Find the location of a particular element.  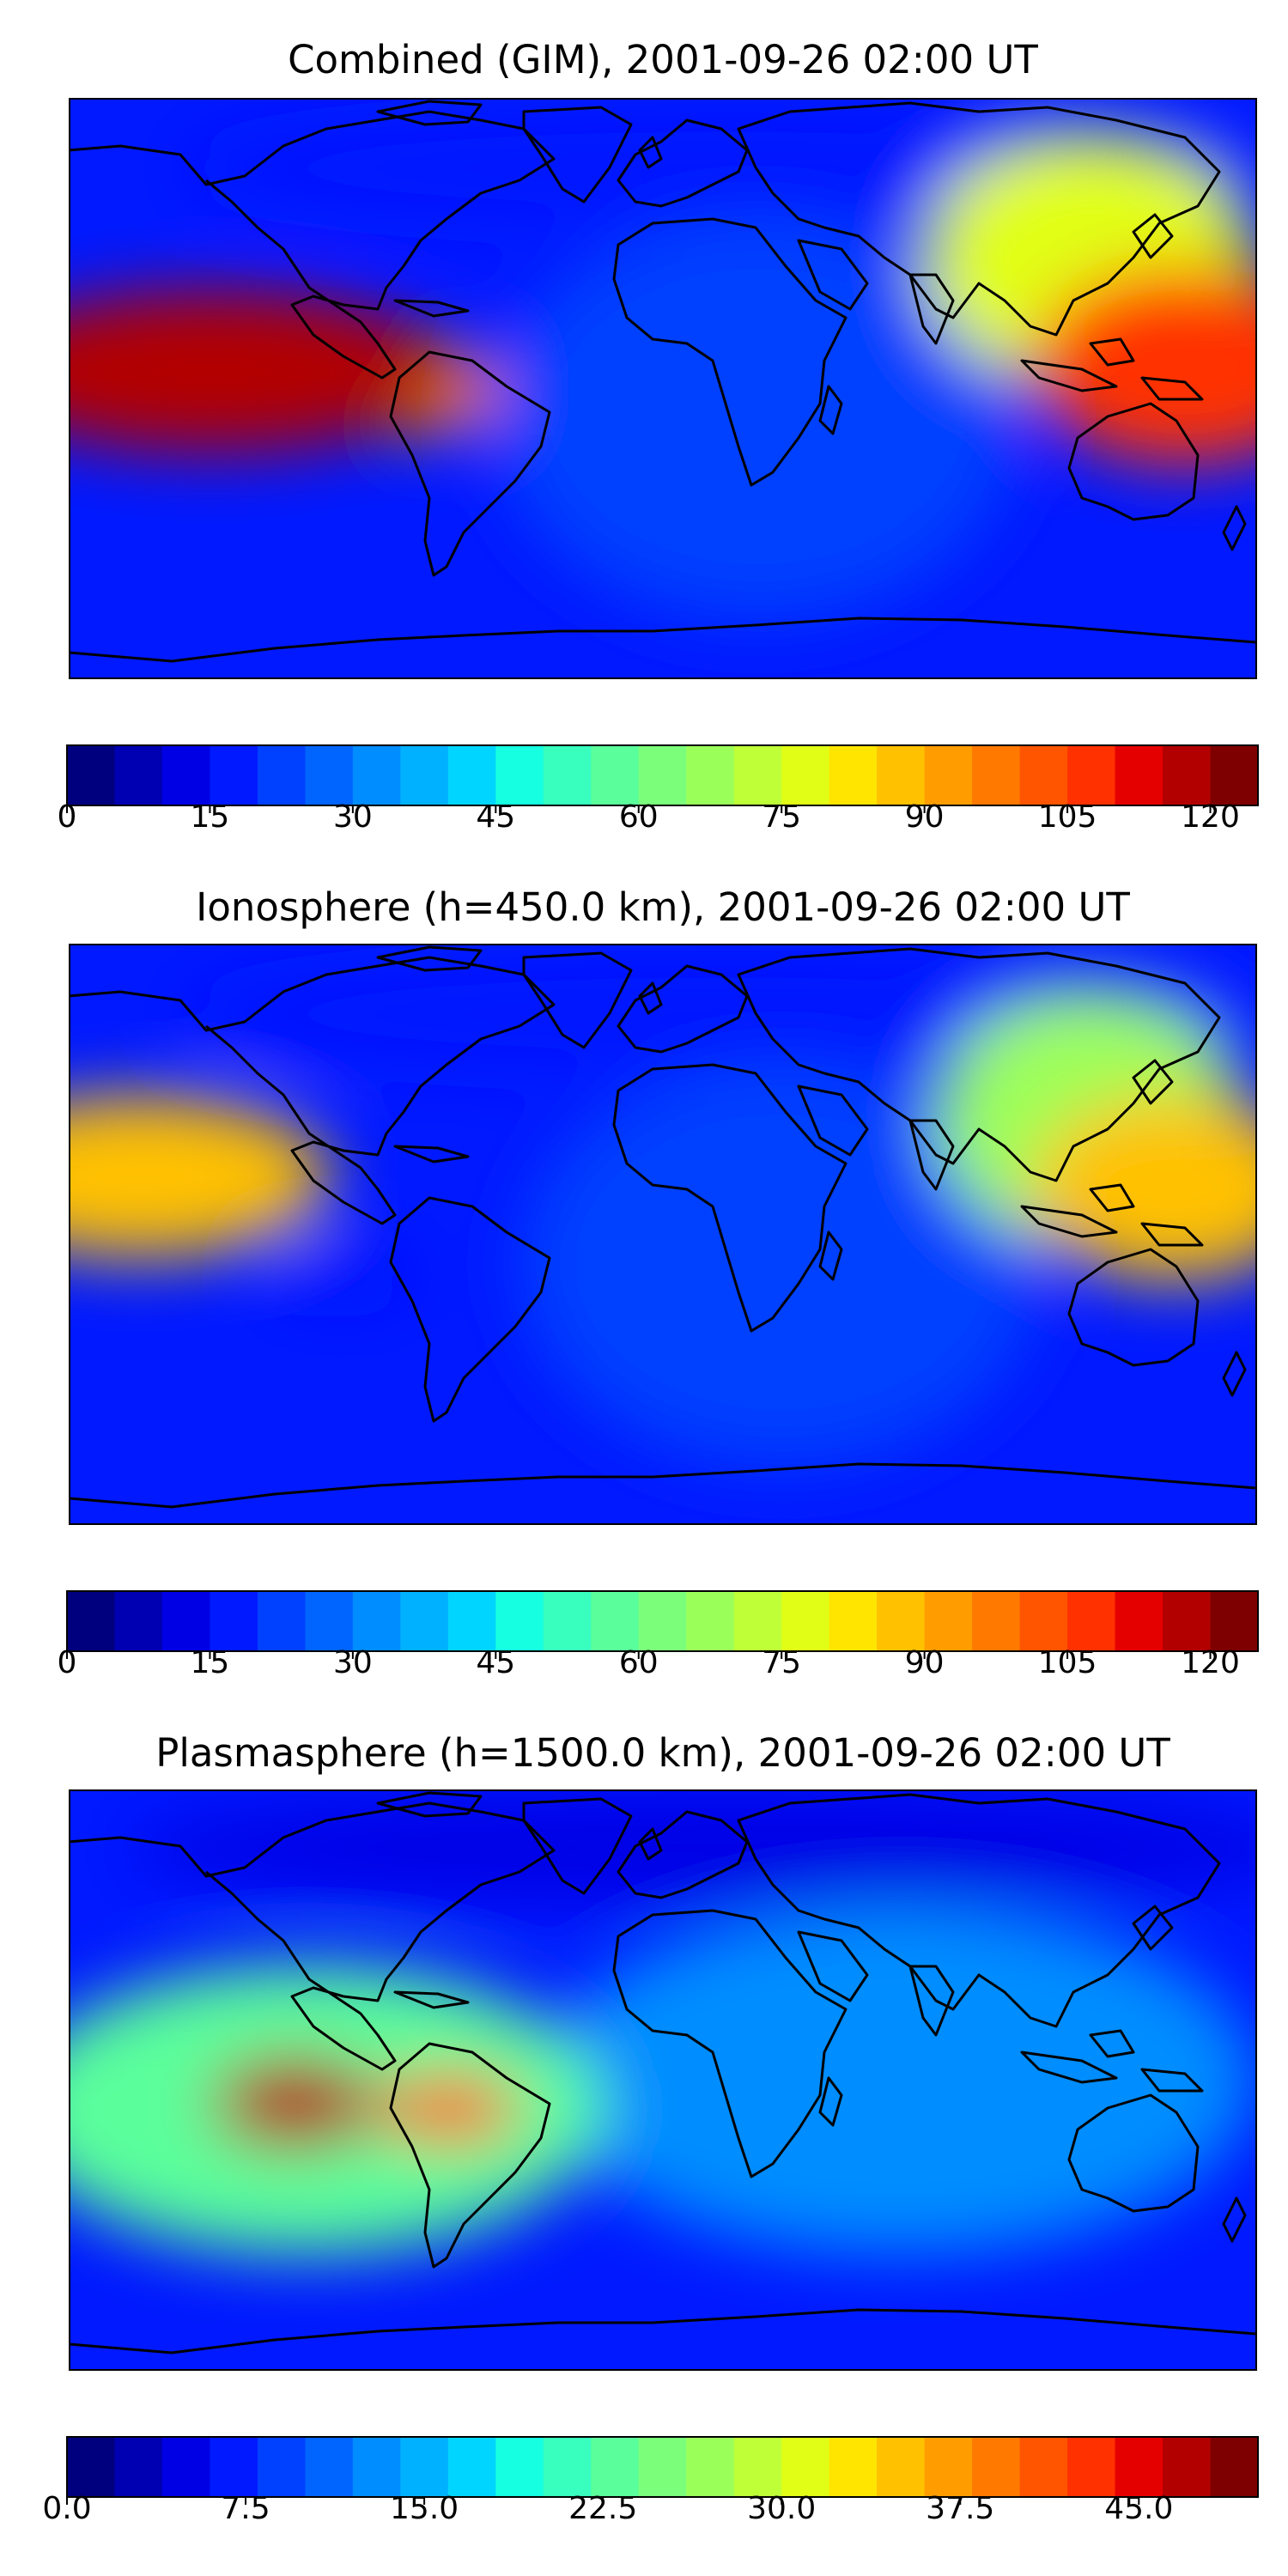

colorbar-tick-label: 90 is located at coordinates (925, 1663).